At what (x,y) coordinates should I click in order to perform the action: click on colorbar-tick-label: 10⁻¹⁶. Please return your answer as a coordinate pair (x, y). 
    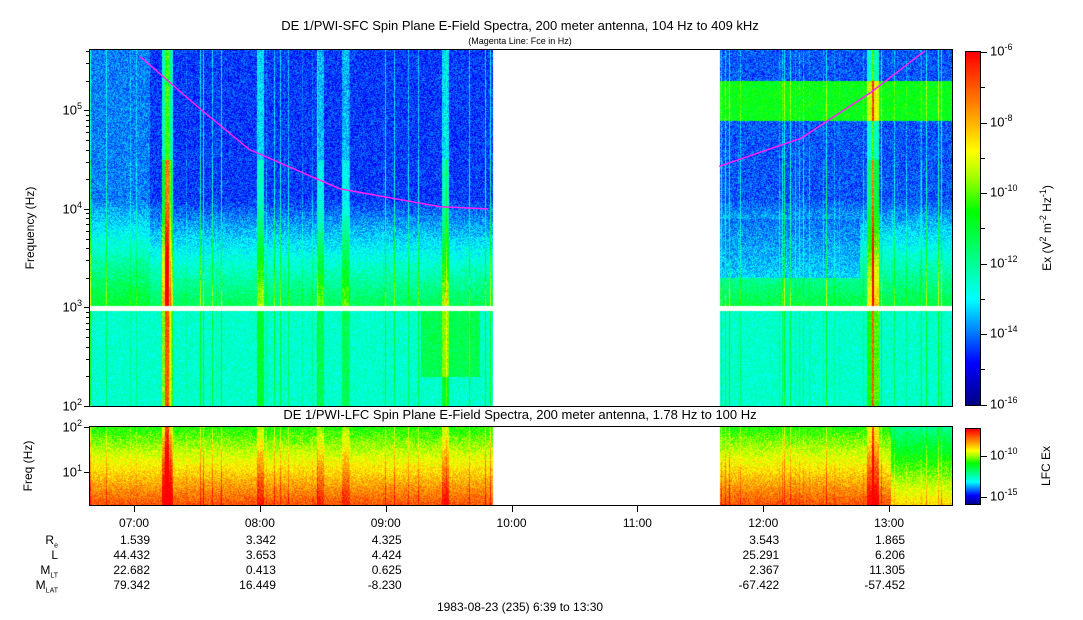
    Looking at the image, I should click on (1003, 403).